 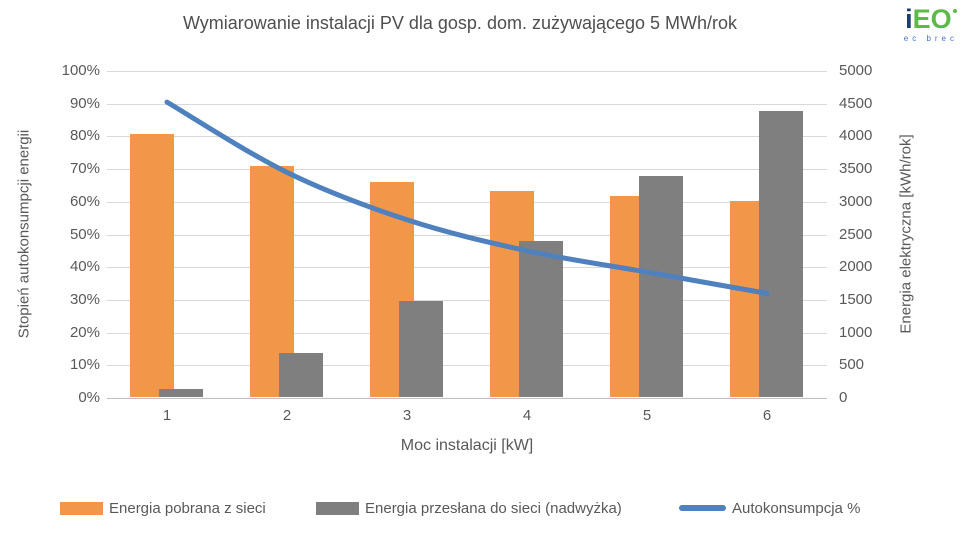 What do you see at coordinates (467, 398) in the screenshot?
I see `x-axis-line` at bounding box center [467, 398].